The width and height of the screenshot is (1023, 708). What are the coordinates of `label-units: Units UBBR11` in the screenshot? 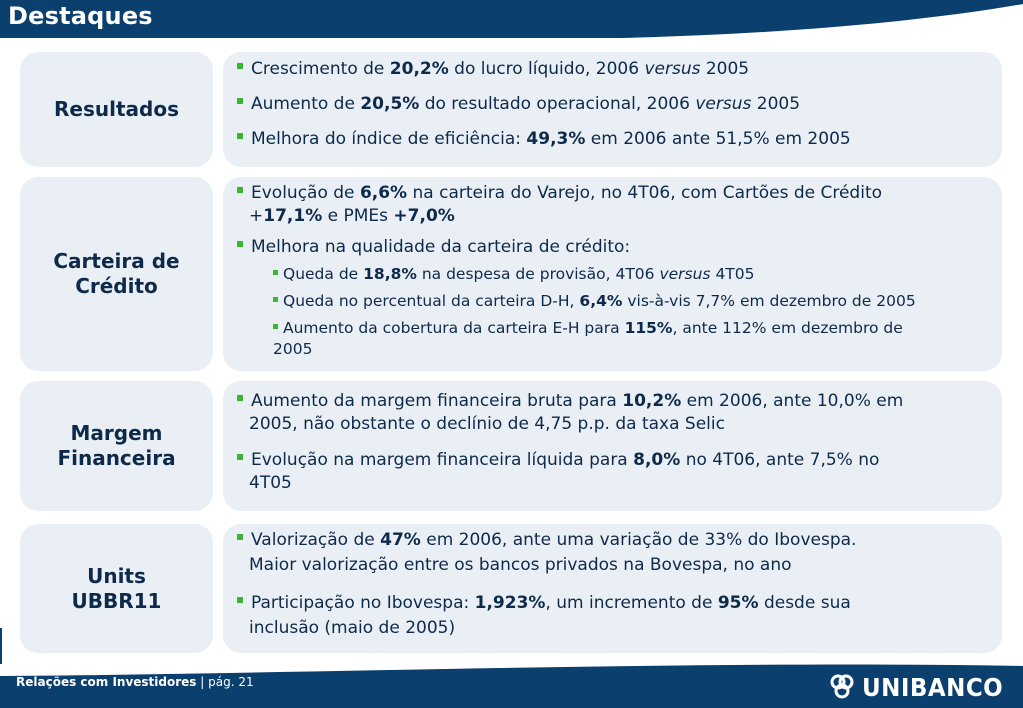 It's located at (116, 588).